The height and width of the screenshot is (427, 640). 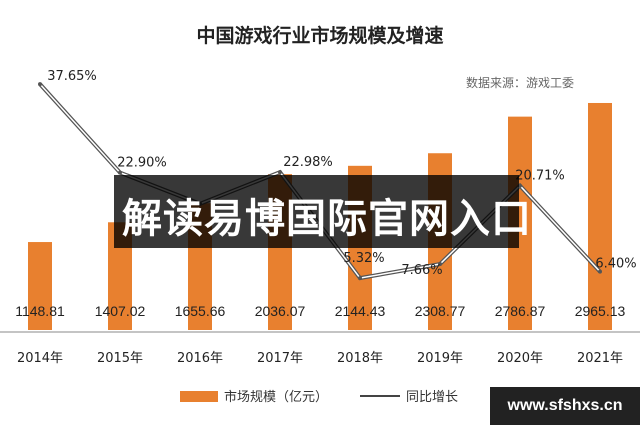 What do you see at coordinates (120, 311) in the screenshot?
I see `bar-value-label: 1407.02` at bounding box center [120, 311].